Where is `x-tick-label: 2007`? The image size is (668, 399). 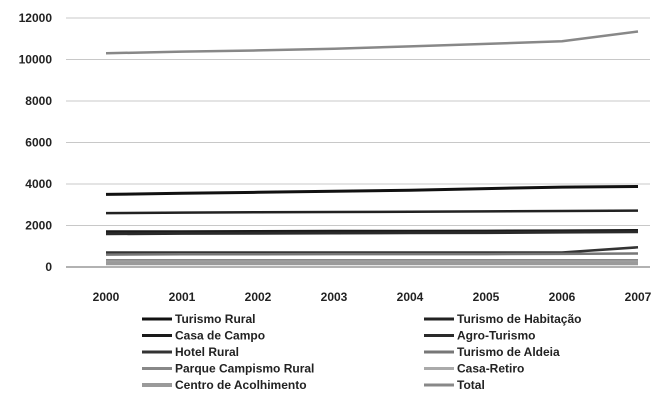 x-tick-label: 2007 is located at coordinates (638, 297).